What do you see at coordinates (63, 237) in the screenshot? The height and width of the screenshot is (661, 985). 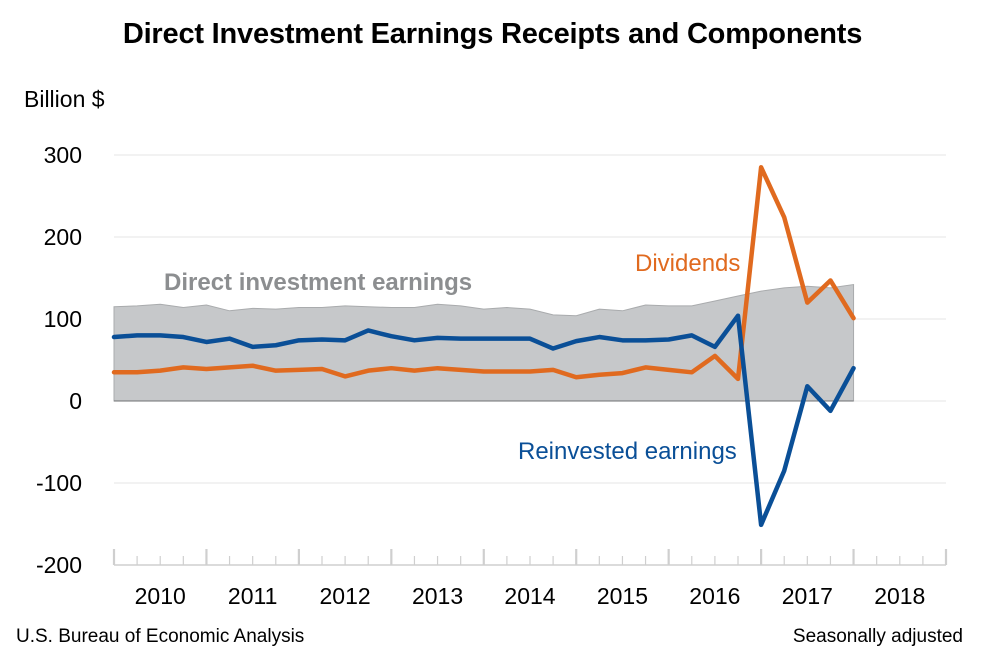 I see `y-tick-label: 200` at bounding box center [63, 237].